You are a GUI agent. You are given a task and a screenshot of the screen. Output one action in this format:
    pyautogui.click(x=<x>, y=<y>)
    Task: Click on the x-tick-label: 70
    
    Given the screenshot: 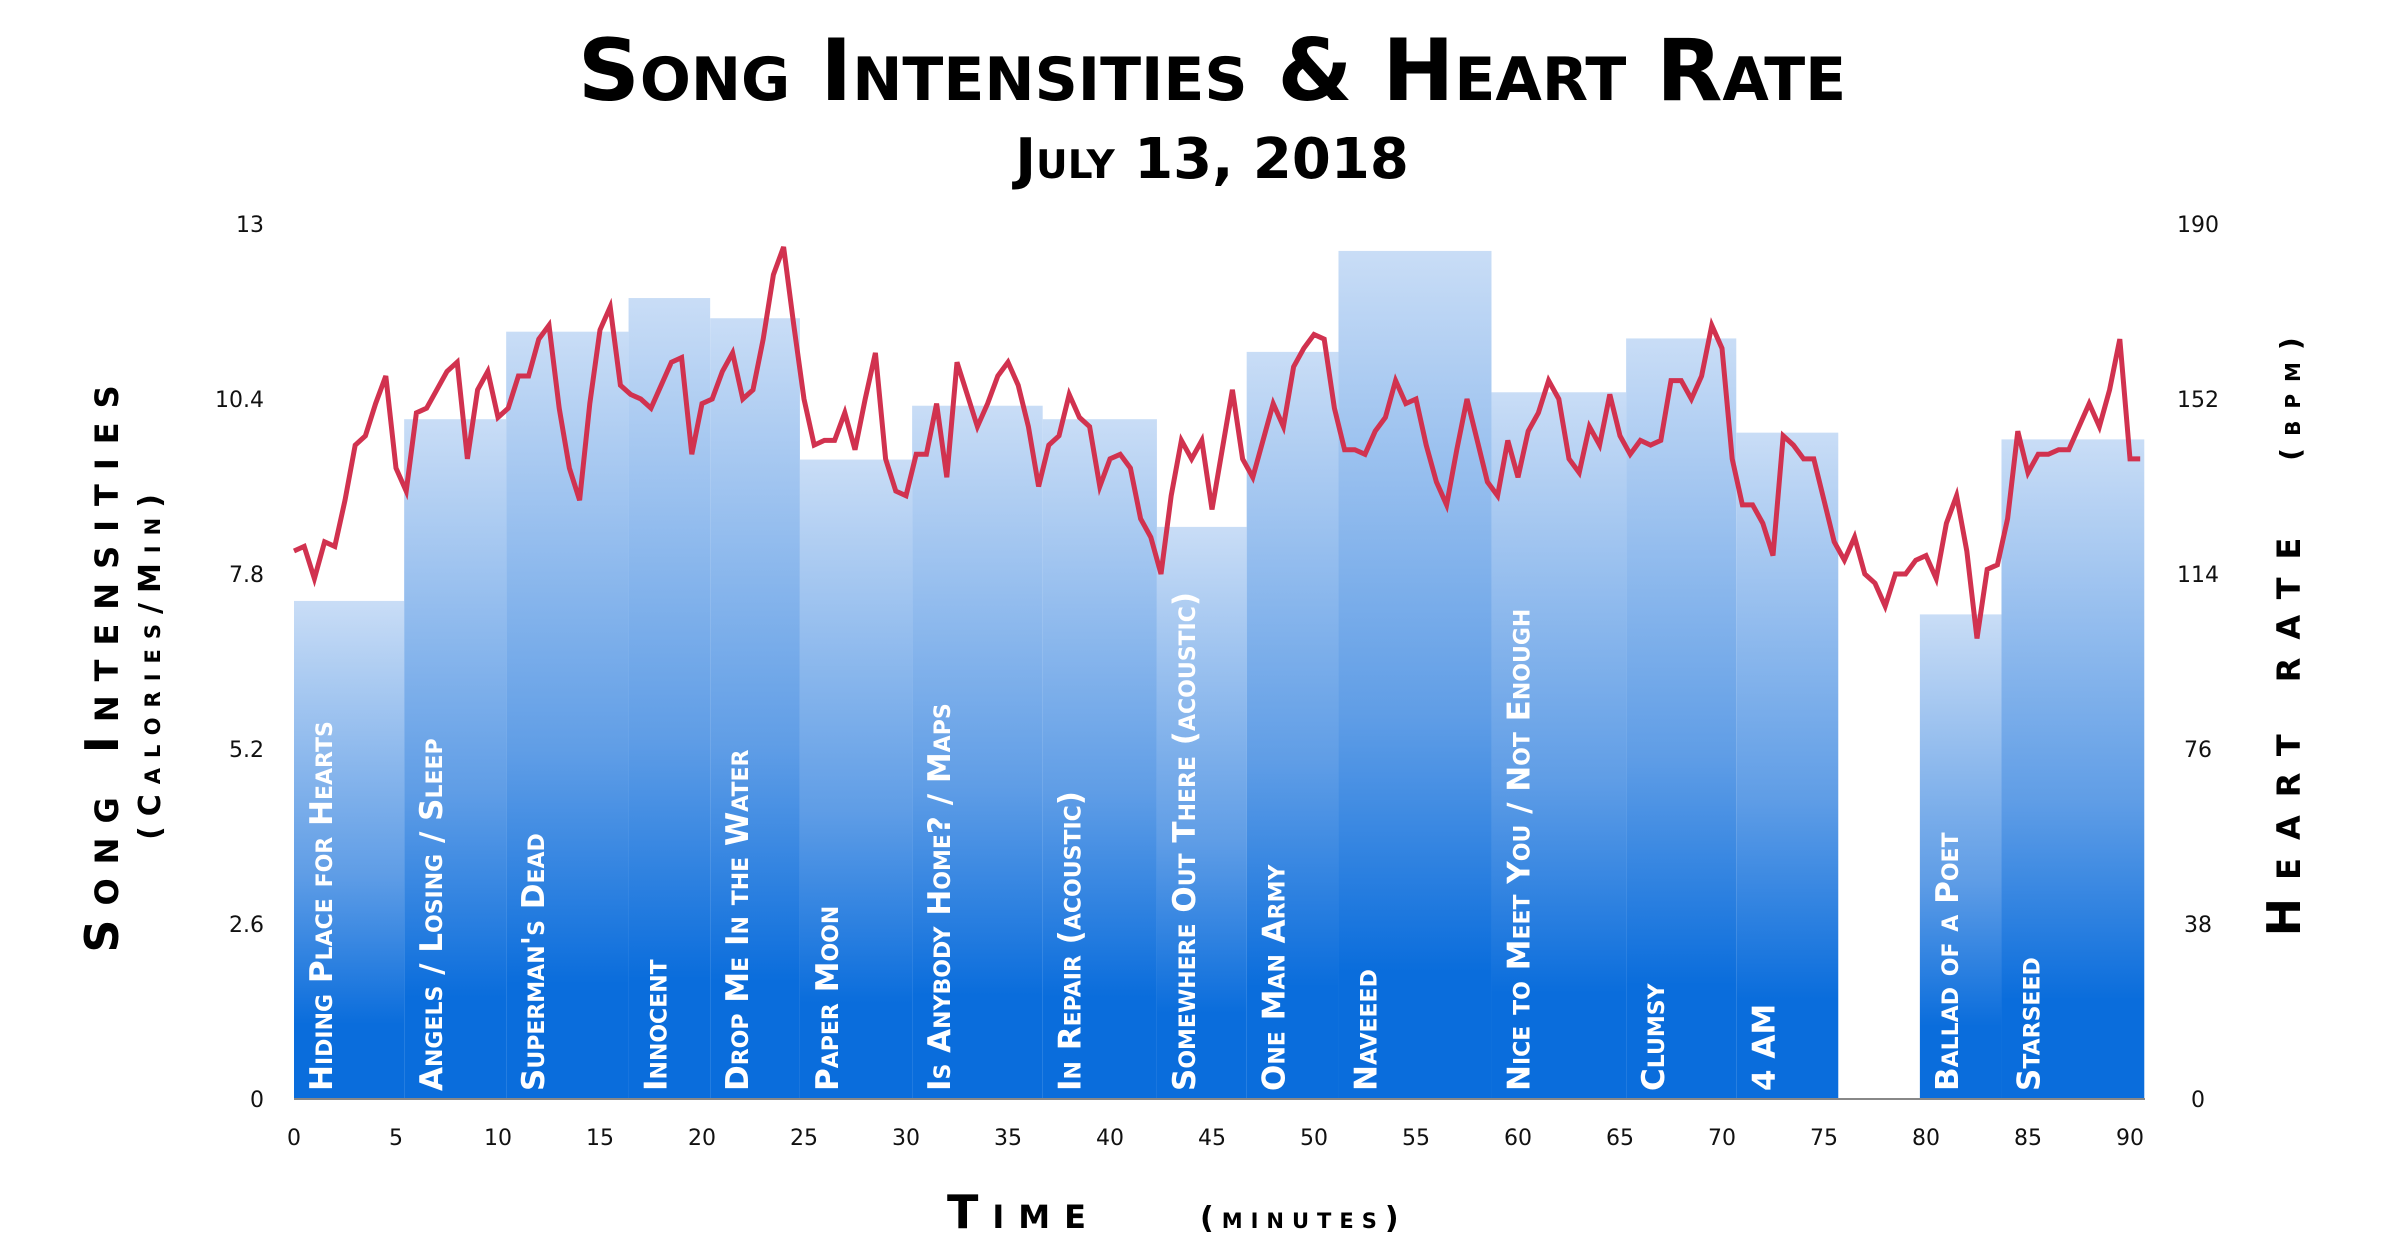 What is the action you would take?
    pyautogui.click(x=1722, y=1138)
    